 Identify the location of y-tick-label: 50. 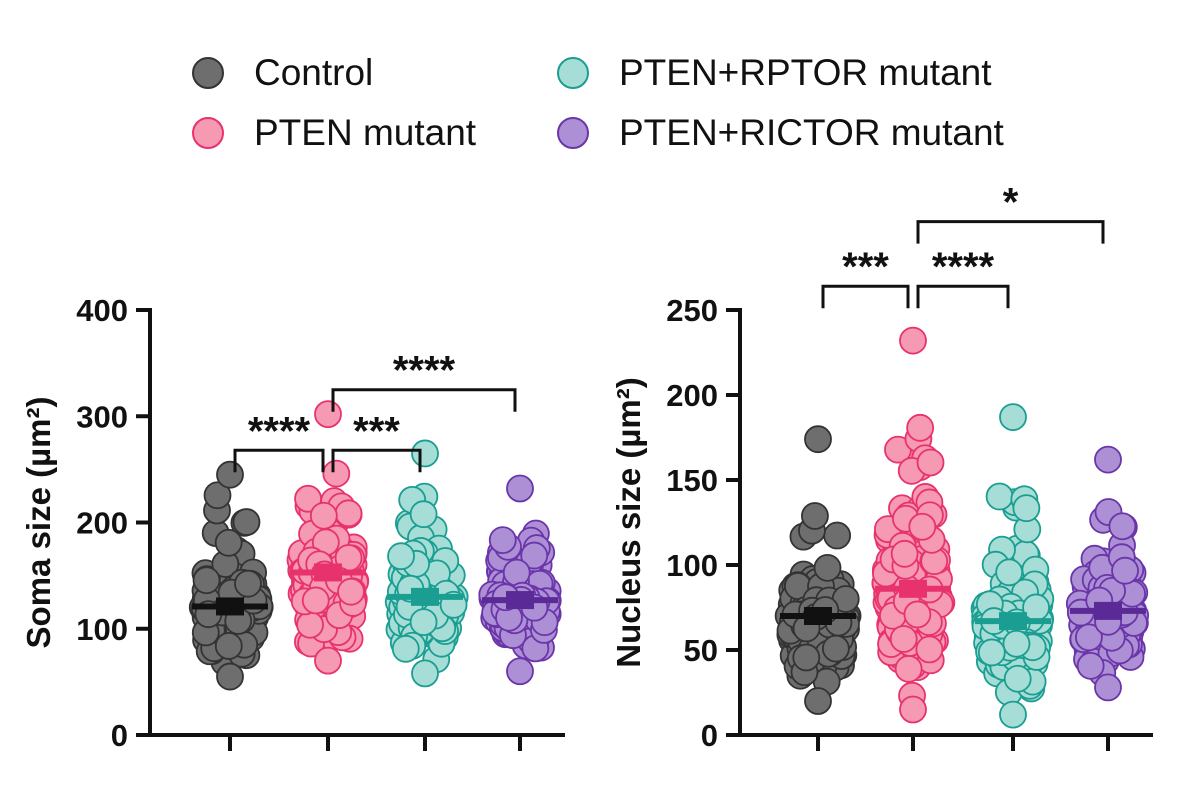
(701, 650).